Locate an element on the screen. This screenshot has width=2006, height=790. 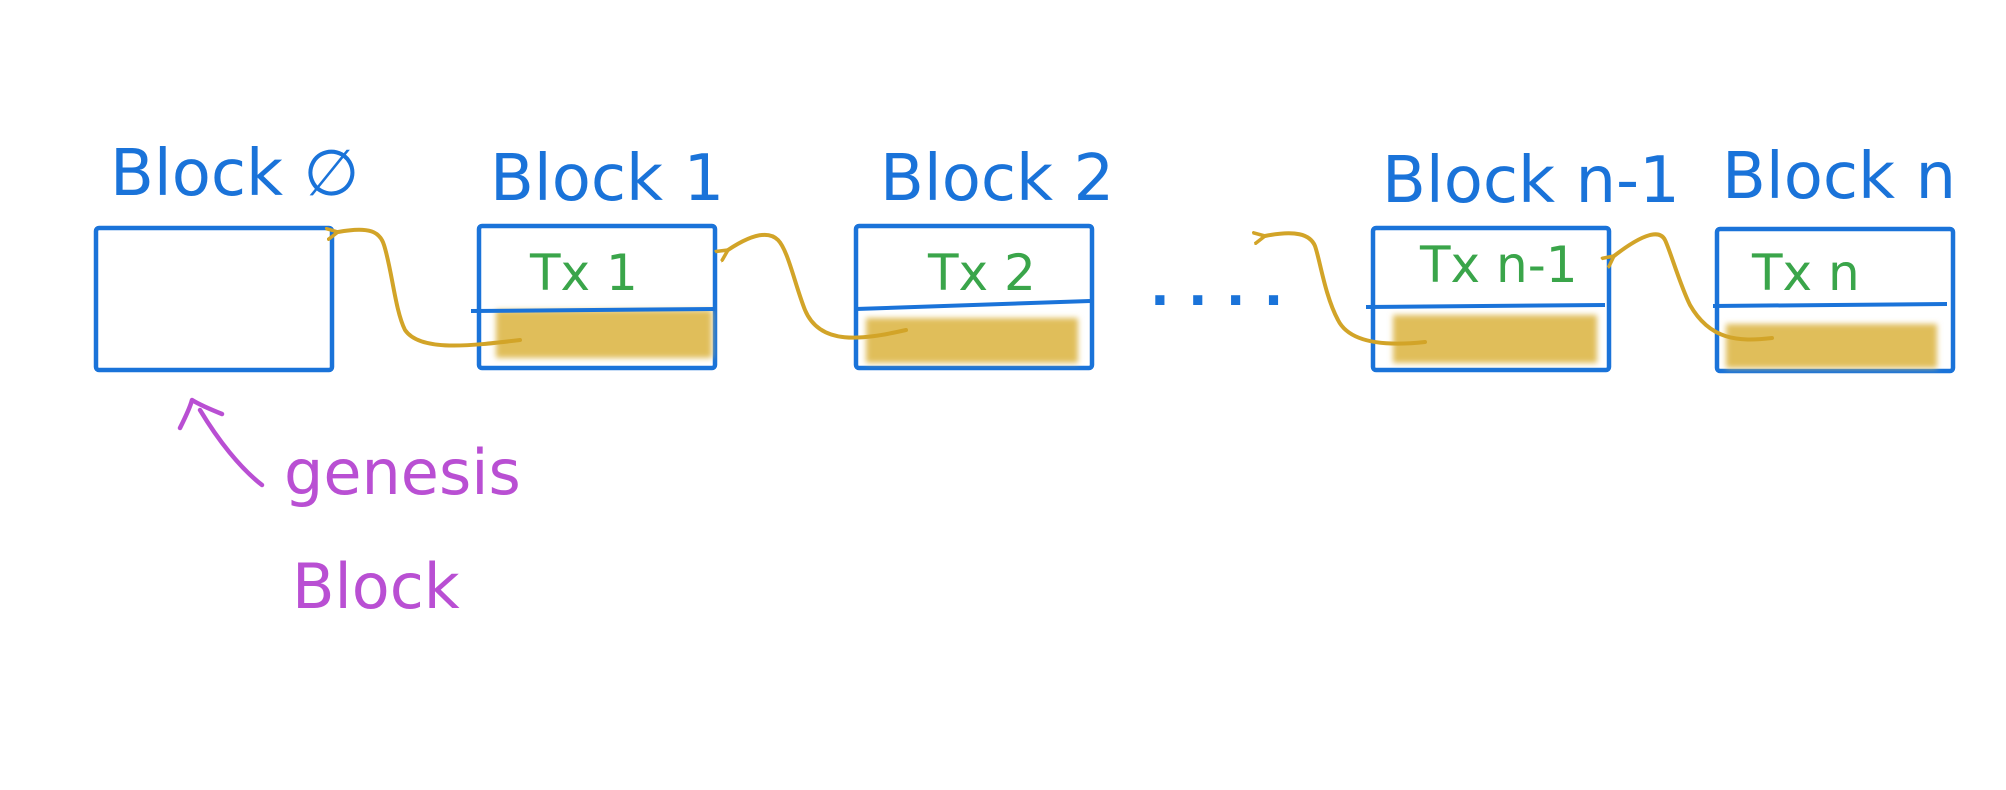
block-2-box is located at coordinates (974, 297).